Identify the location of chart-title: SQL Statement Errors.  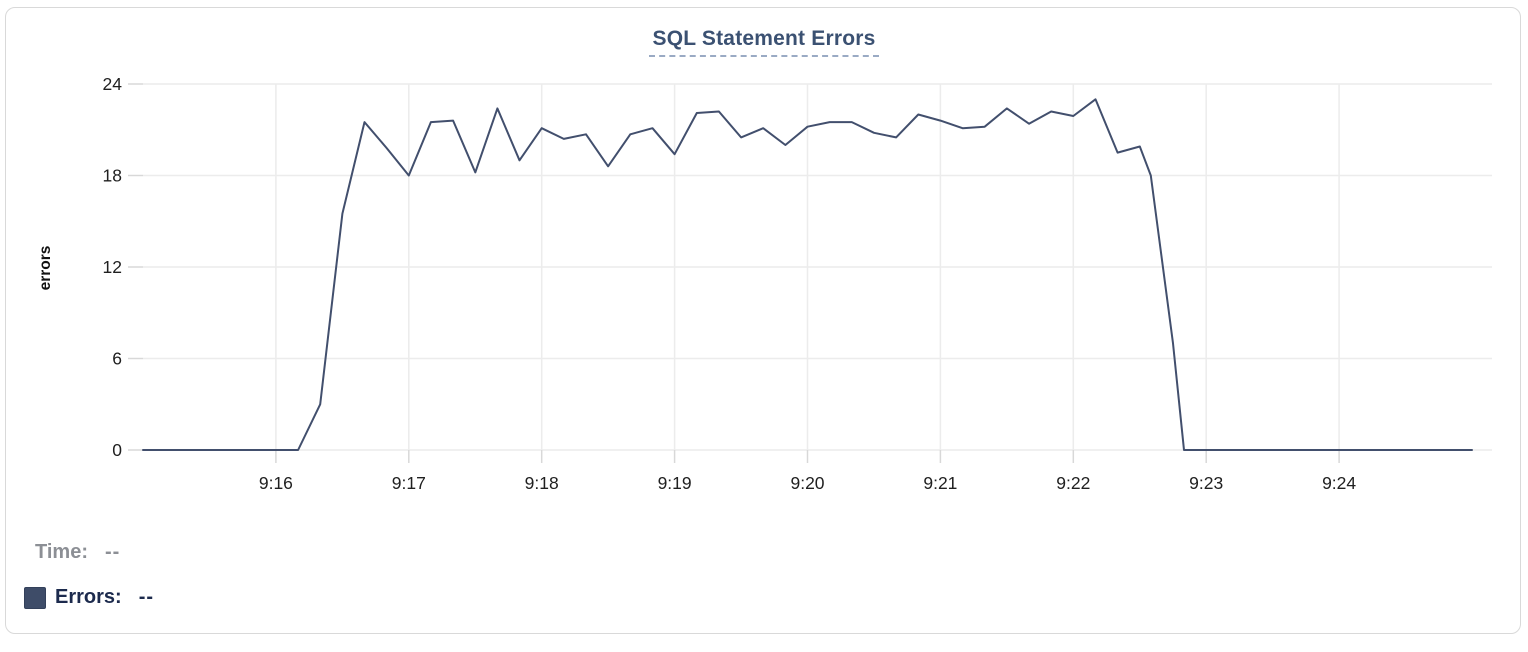
(764, 42).